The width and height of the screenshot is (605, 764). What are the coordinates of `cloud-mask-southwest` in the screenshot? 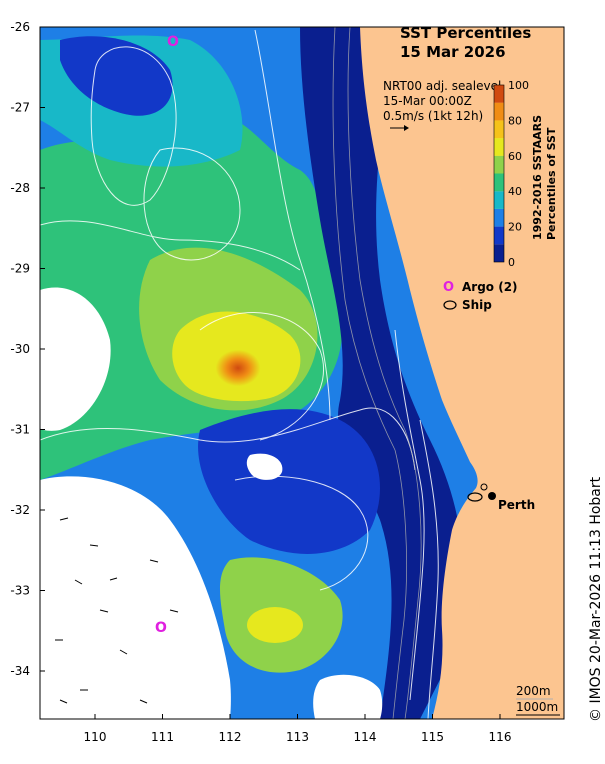 It's located at (135, 597).